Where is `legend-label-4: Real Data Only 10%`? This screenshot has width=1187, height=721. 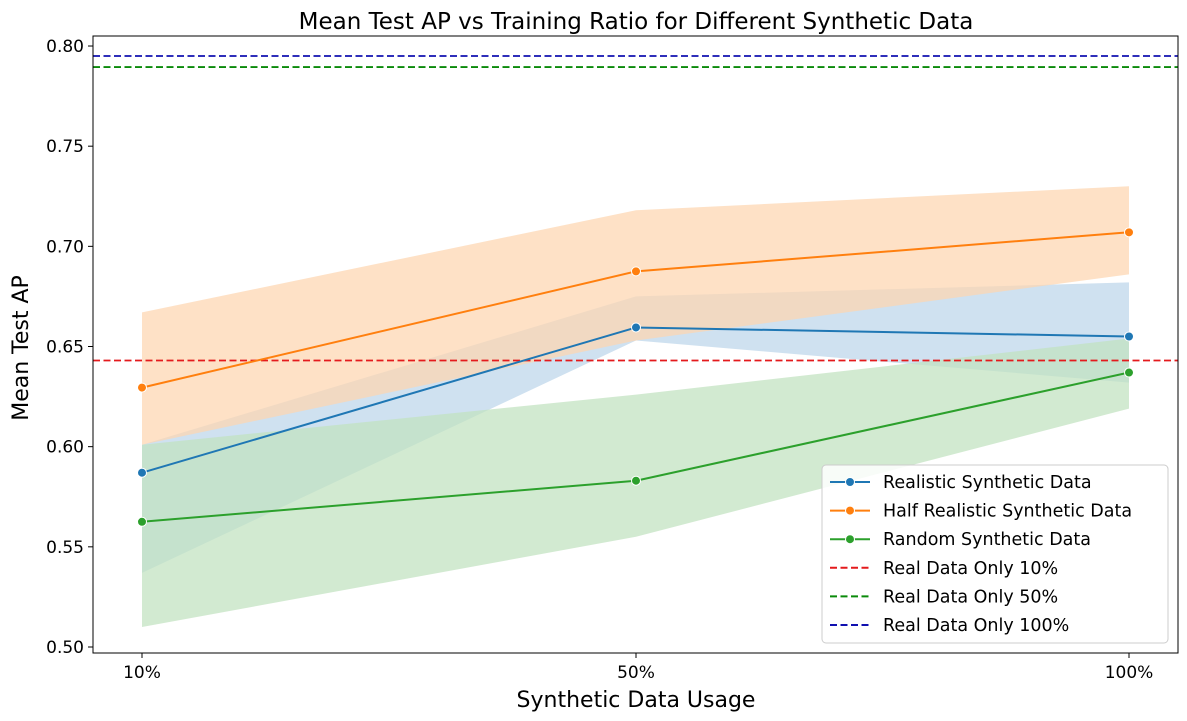
legend-label-4: Real Data Only 10% is located at coordinates (970, 569).